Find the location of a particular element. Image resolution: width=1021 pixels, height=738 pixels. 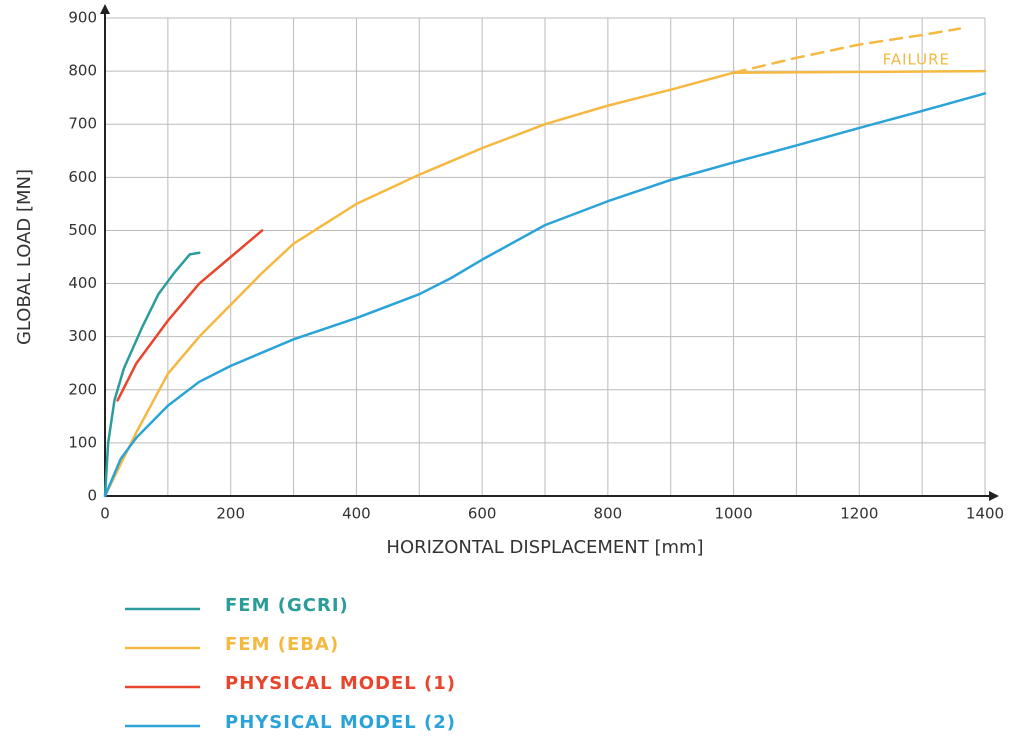

failure-label: FAILURE is located at coordinates (916, 60).